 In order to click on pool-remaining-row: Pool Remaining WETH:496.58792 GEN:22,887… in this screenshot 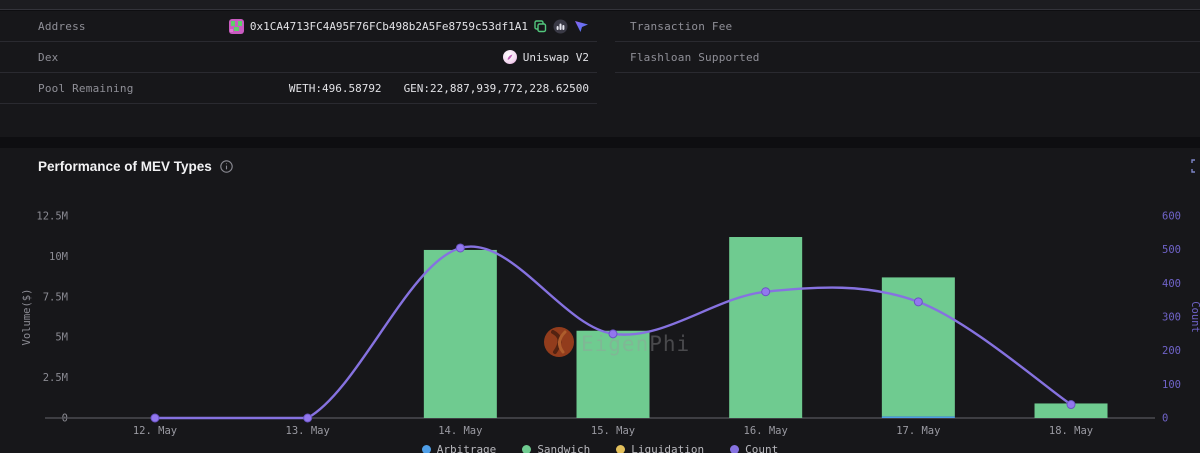, I will do `click(298, 88)`.